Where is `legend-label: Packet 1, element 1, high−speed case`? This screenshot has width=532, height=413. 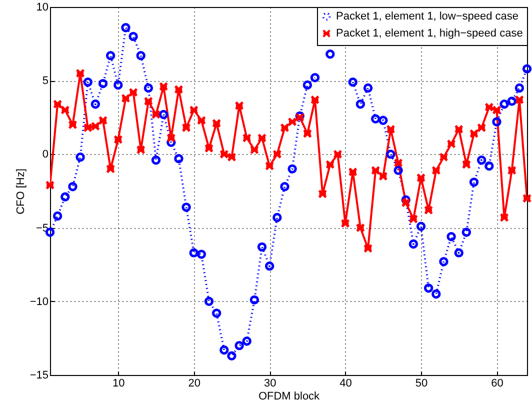 legend-label: Packet 1, element 1, high−speed case is located at coordinates (429, 34).